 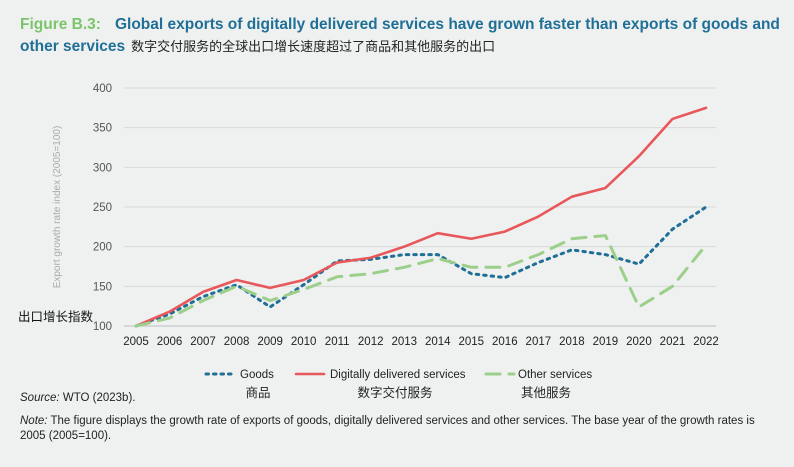 What do you see at coordinates (572, 342) in the screenshot?
I see `x-tick-label: 2018` at bounding box center [572, 342].